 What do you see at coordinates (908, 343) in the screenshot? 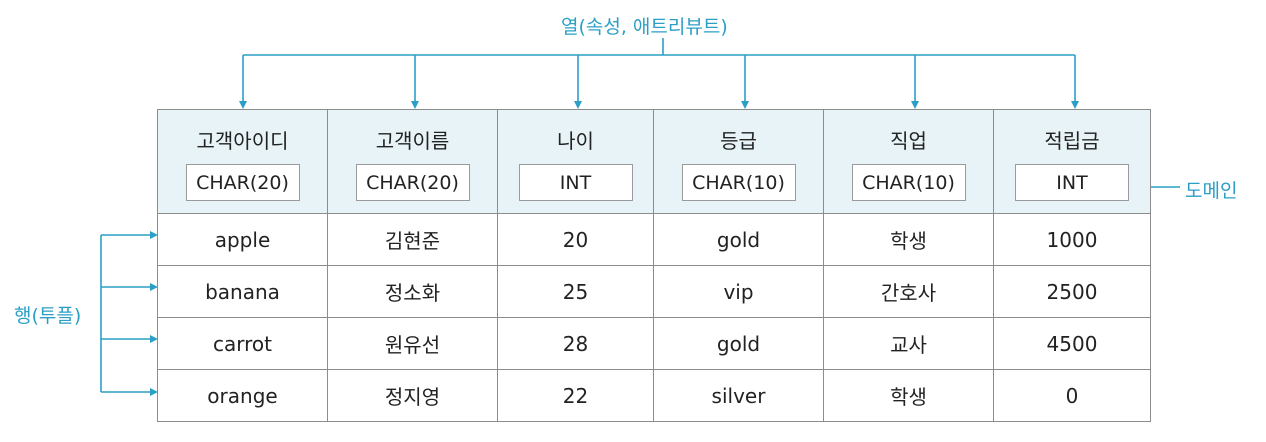
I see `table-cell: 교사` at bounding box center [908, 343].